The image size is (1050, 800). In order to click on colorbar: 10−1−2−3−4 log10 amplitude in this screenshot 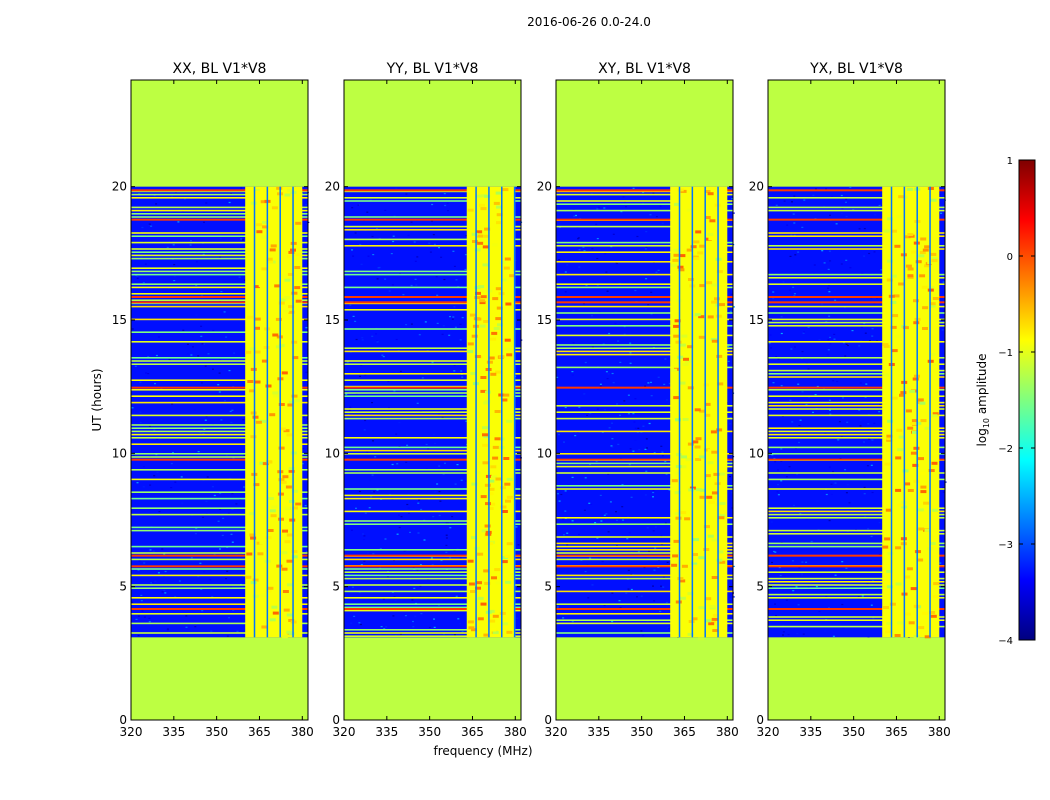, I will do `click(1005, 401)`.